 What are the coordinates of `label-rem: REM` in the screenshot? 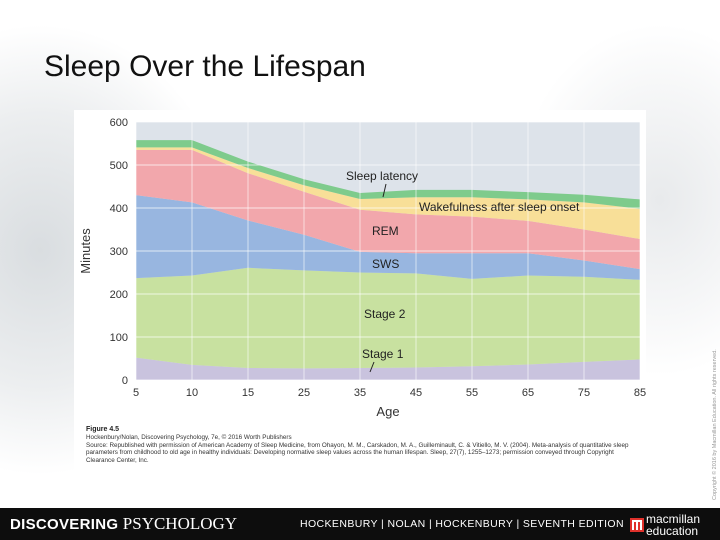 It's located at (385, 231).